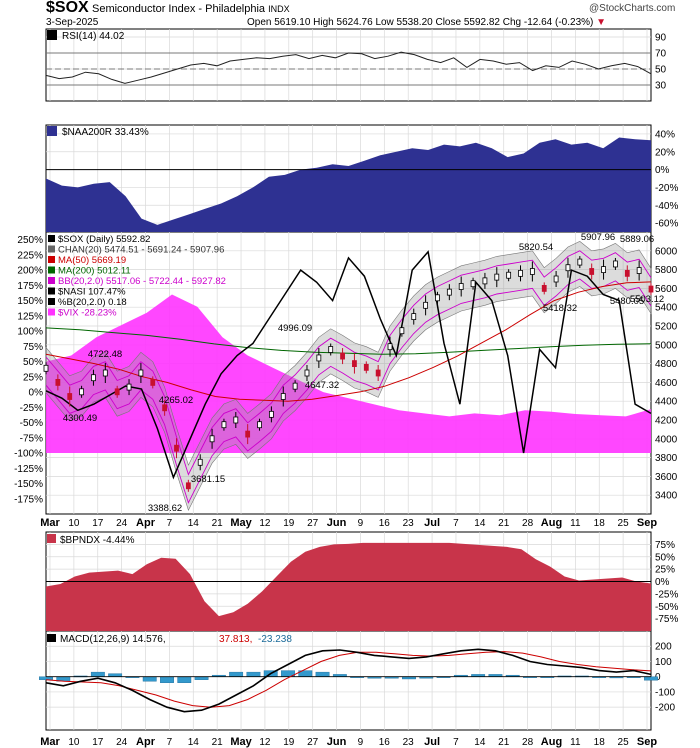 This screenshot has height=748, width=700. I want to click on price-legend-entry: $NASI 107.47%, so click(92, 292).